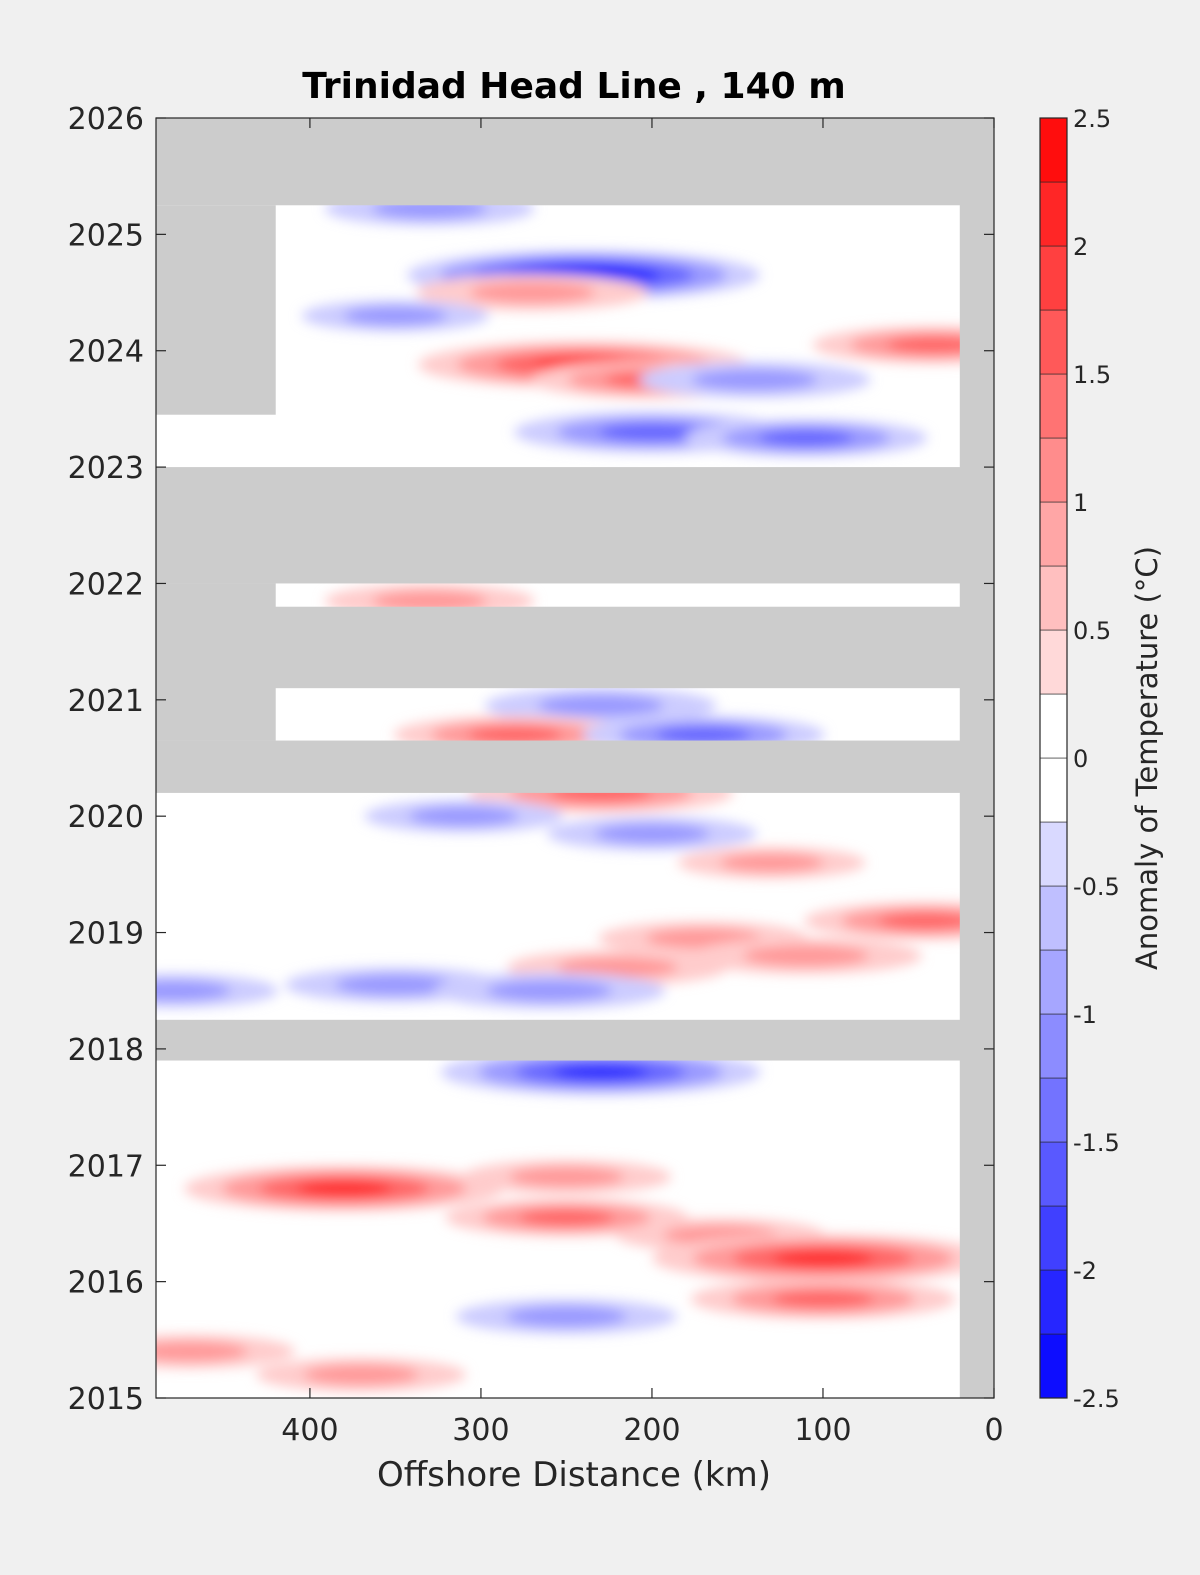  Describe the element at coordinates (106, 352) in the screenshot. I see `y-tick-label: 2024` at that location.